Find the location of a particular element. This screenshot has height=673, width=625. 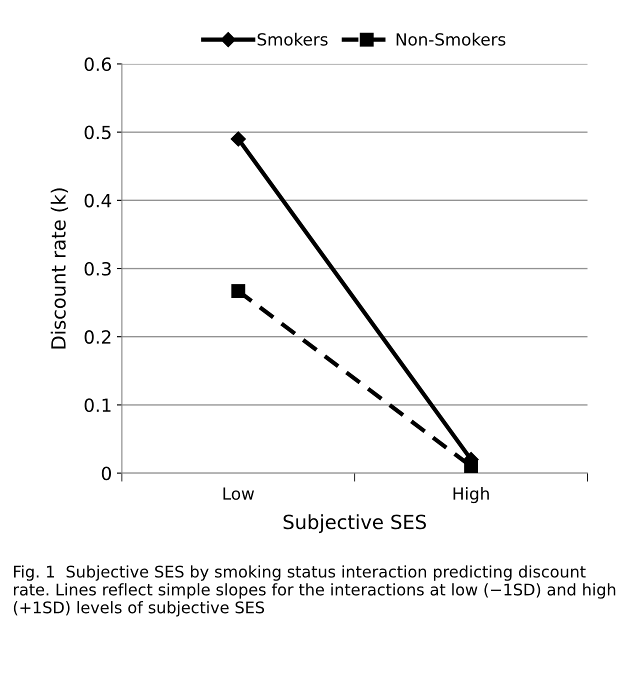

y-tick-label: 0.4 is located at coordinates (98, 201).